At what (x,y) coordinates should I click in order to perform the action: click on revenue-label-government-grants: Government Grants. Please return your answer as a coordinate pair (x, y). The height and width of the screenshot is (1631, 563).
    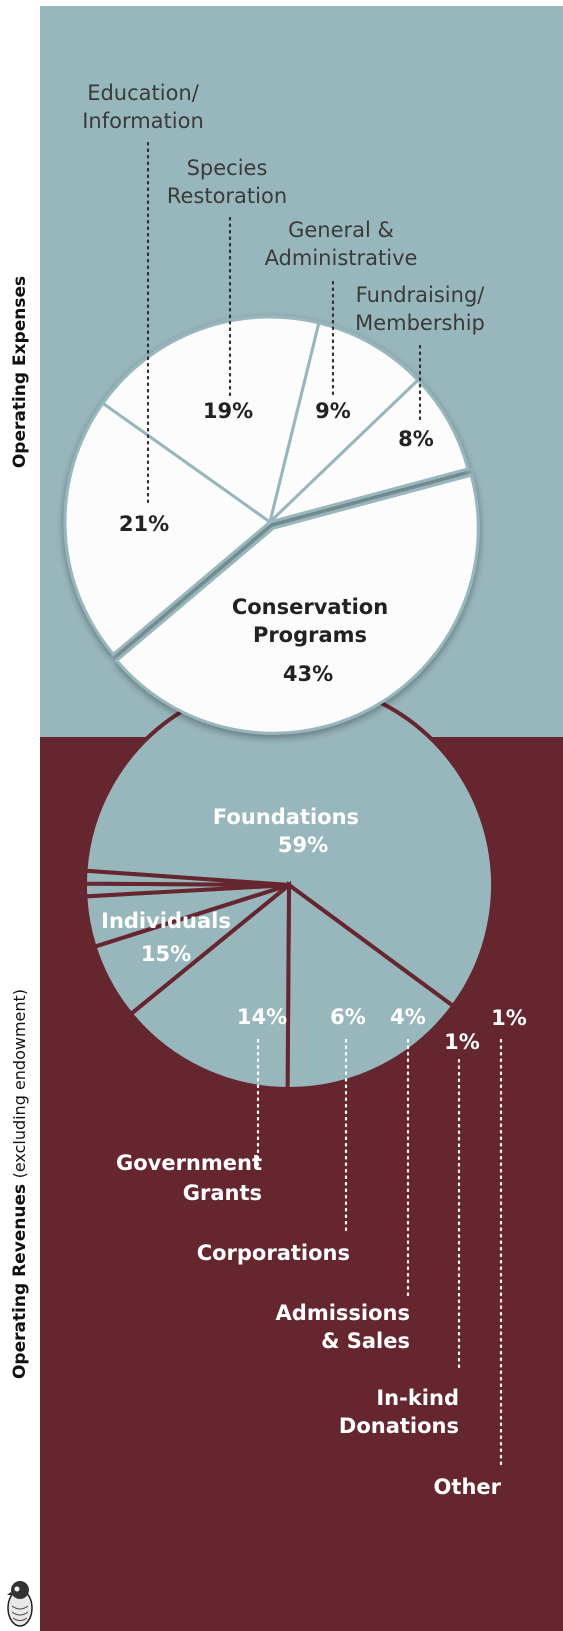
    Looking at the image, I should click on (189, 1178).